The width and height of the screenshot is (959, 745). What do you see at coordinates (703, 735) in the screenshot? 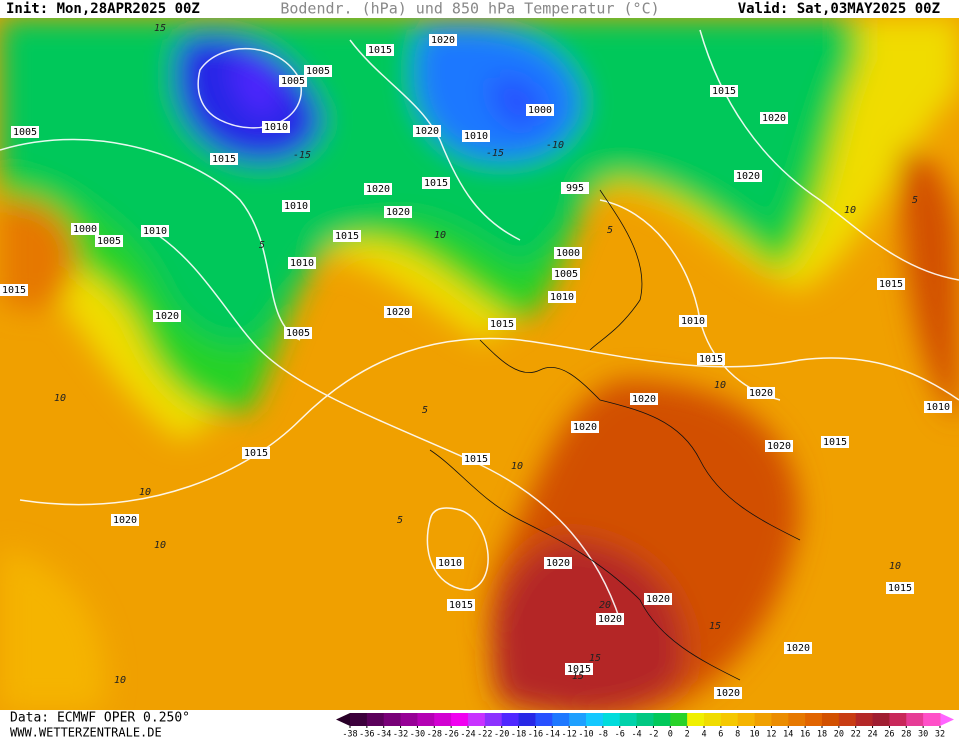
I see `legend-tick-label: 4` at bounding box center [703, 735].